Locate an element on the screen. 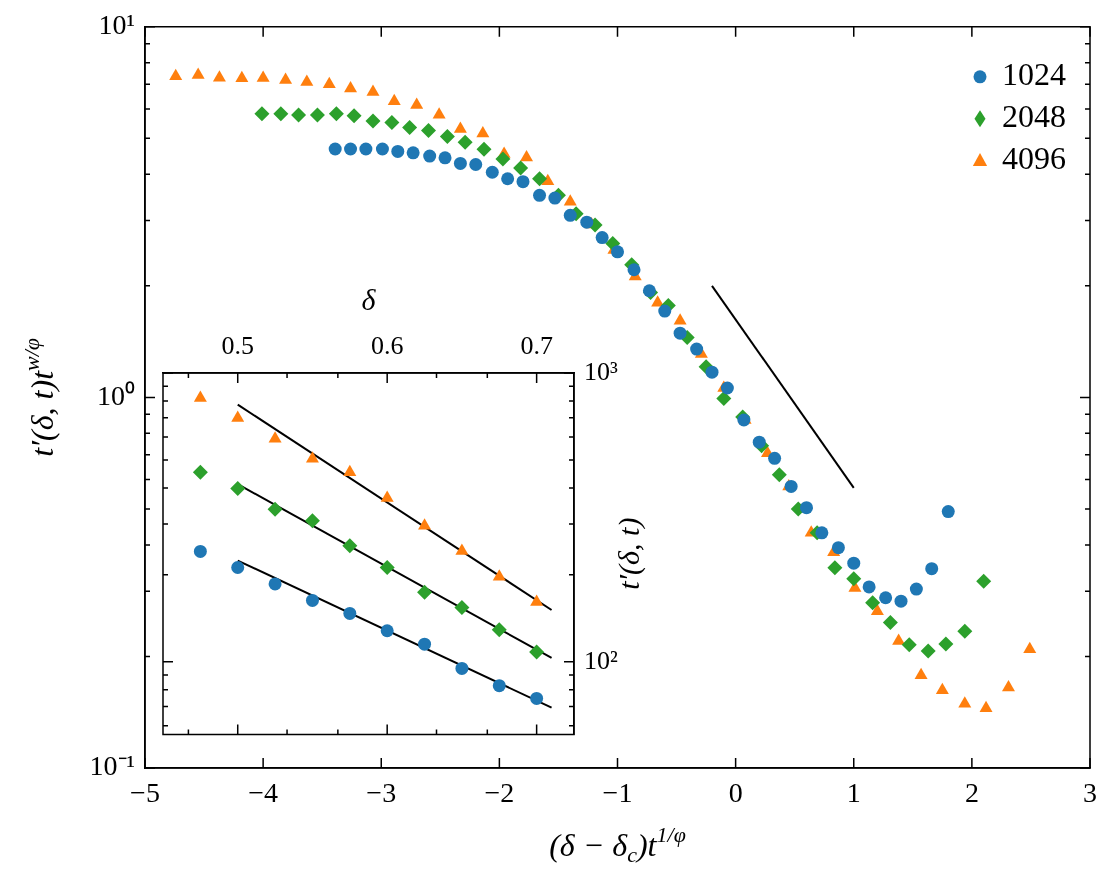  x-axis-title: δ is located at coordinates (369, 299).